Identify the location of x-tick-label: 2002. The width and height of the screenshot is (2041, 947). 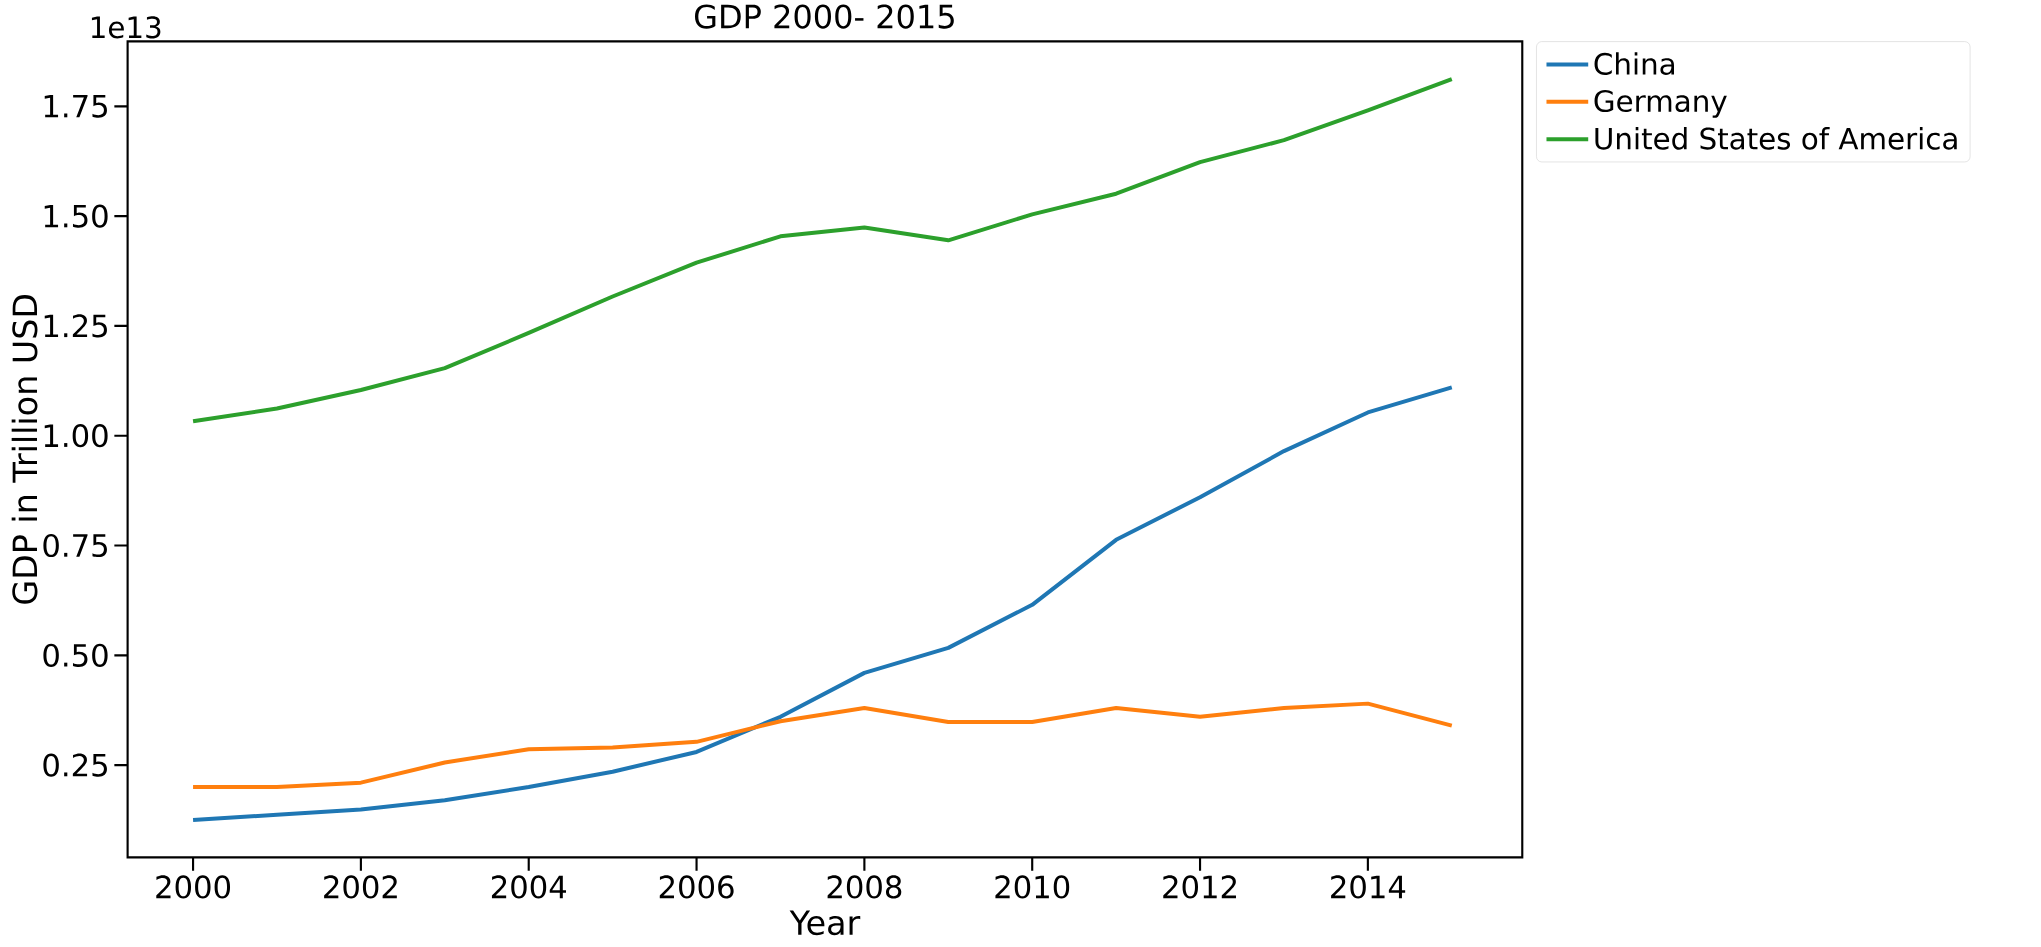
(360, 887).